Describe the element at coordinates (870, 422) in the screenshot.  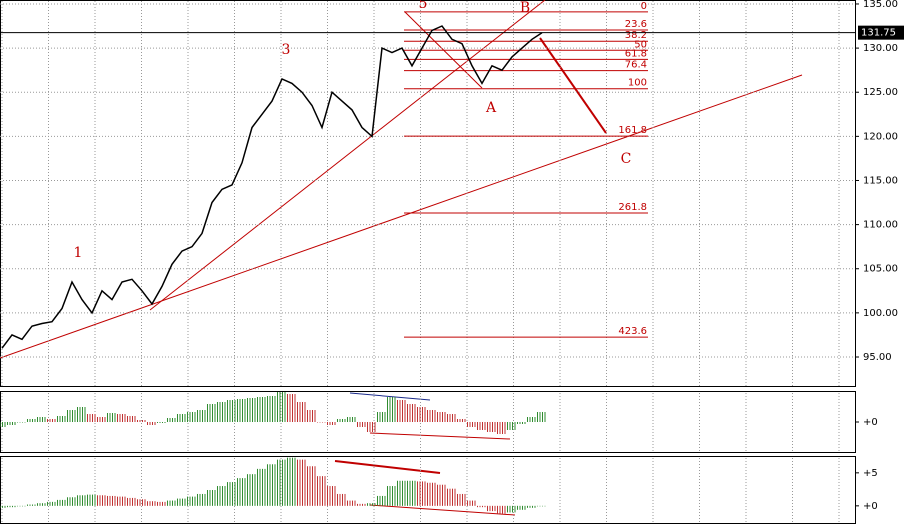
I see `y-tick-label: +0` at that location.